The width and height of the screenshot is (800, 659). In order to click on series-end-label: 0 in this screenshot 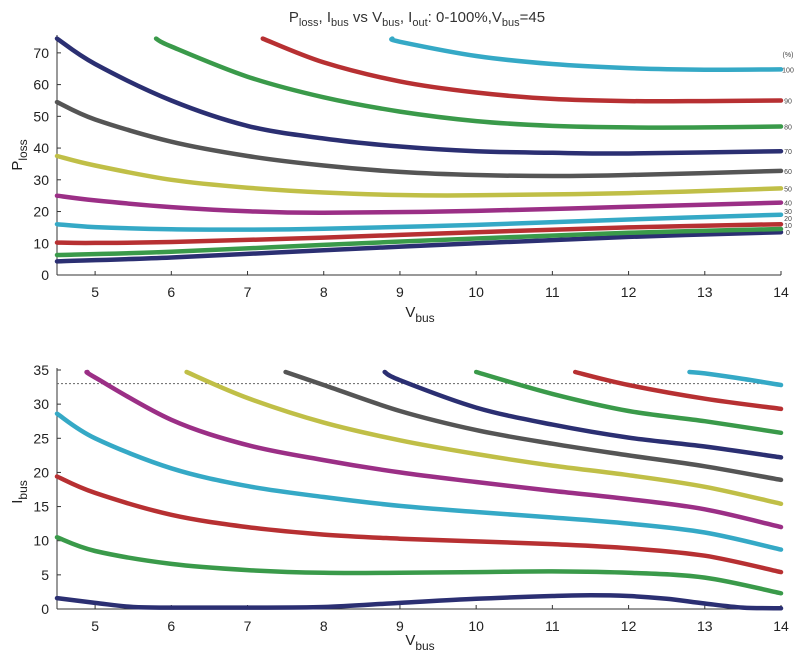, I will do `click(788, 233)`.